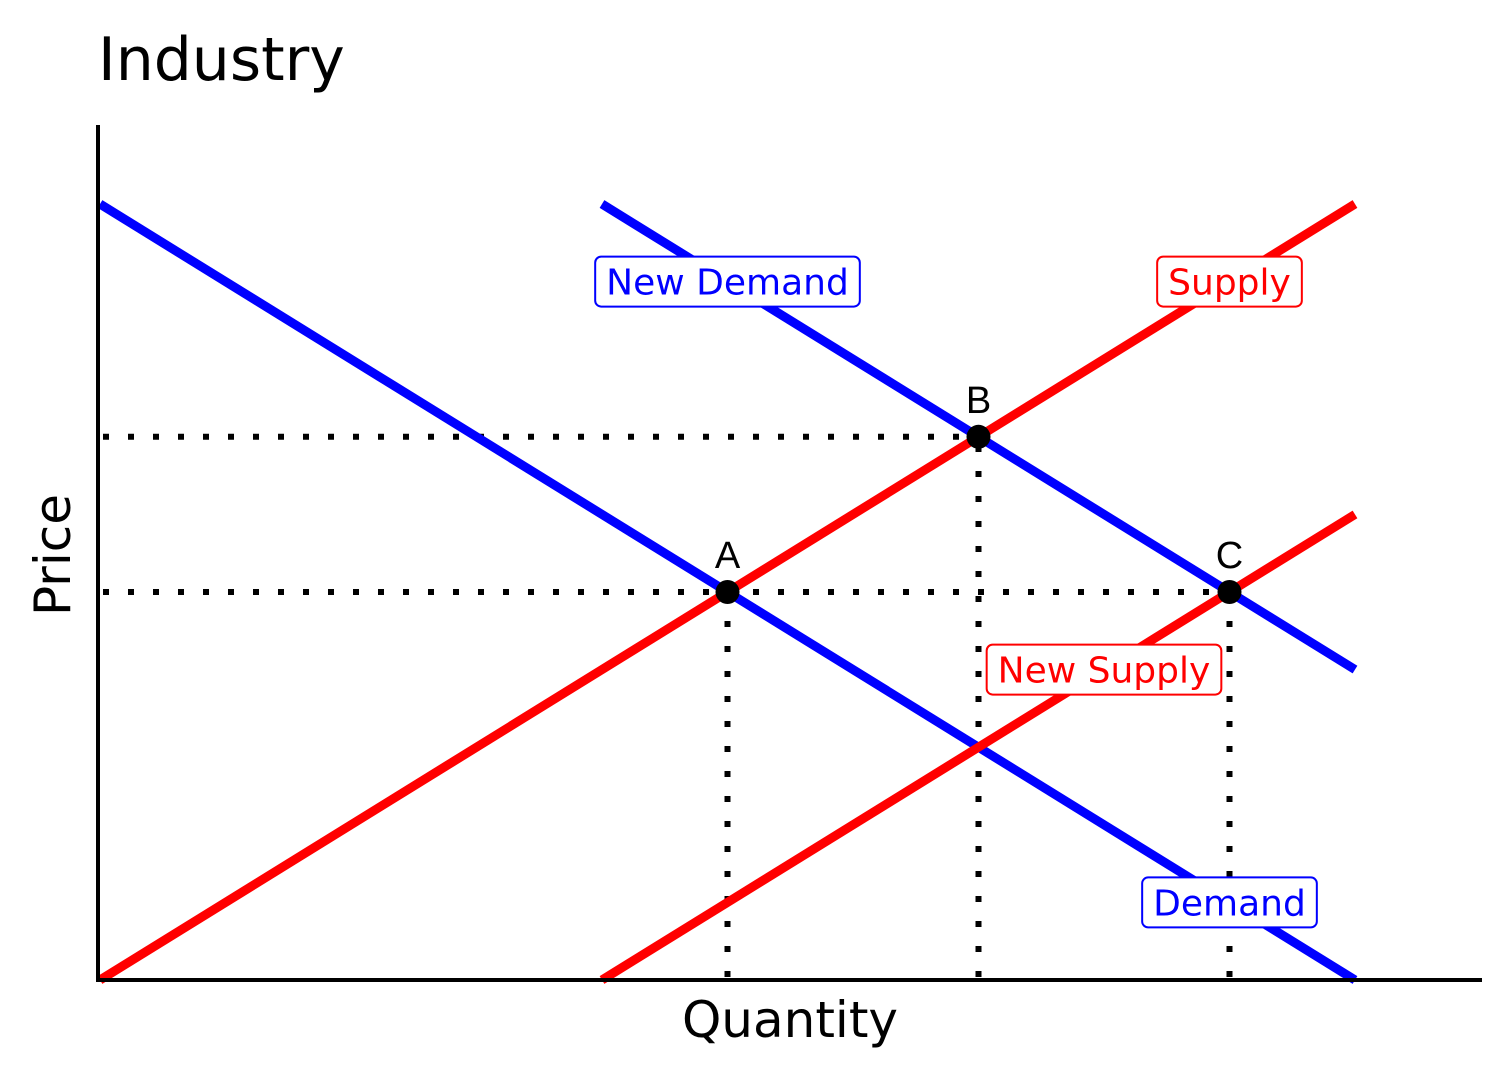 The image size is (1512, 1080). I want to click on new-demand-label-text: New Demand, so click(727, 283).